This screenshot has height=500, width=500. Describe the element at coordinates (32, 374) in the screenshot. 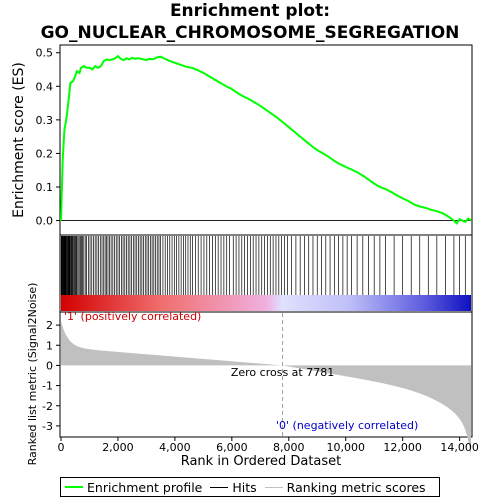

I see `ranked-y-axis-label: Ranked list metric (Signal2Noise)` at that location.